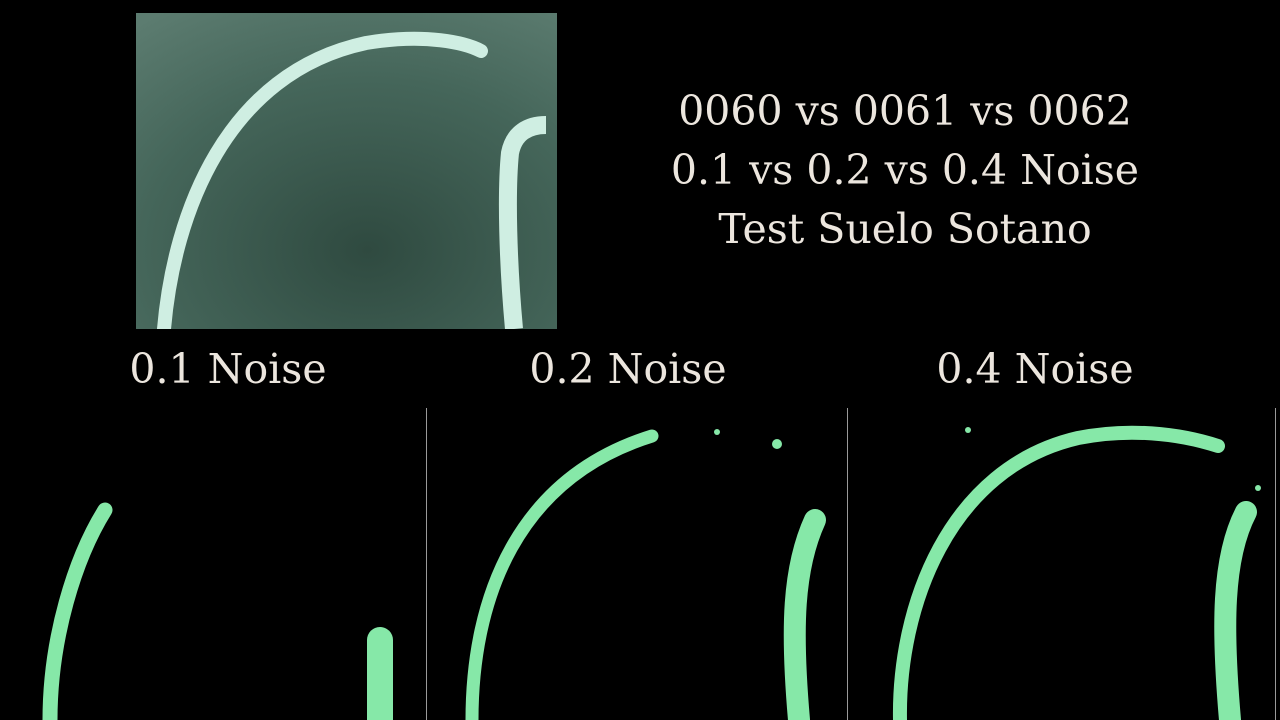  What do you see at coordinates (522, 222) in the screenshot?
I see `tape-line-right` at bounding box center [522, 222].